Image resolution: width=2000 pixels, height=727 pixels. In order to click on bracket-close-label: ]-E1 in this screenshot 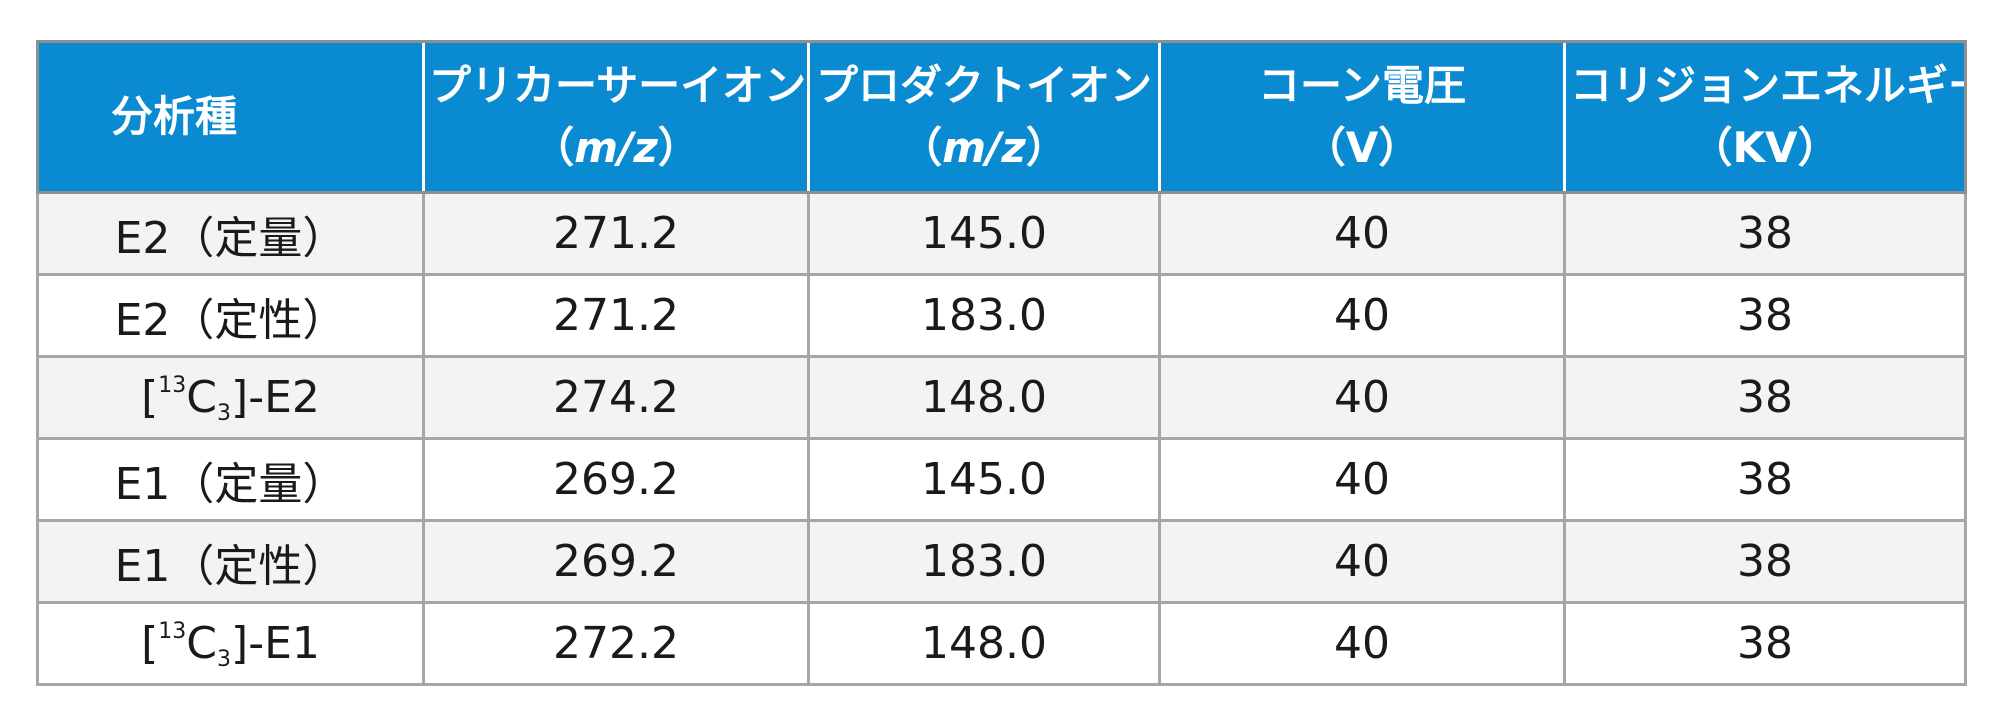, I will do `click(275, 643)`.